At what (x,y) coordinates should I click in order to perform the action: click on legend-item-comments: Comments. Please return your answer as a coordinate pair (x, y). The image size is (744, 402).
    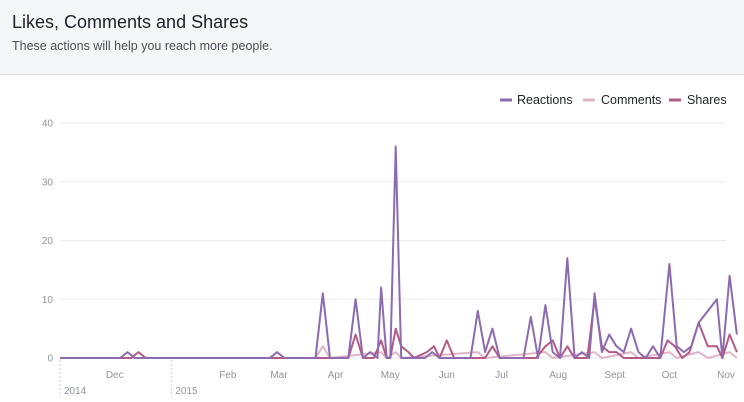
    Looking at the image, I should click on (622, 100).